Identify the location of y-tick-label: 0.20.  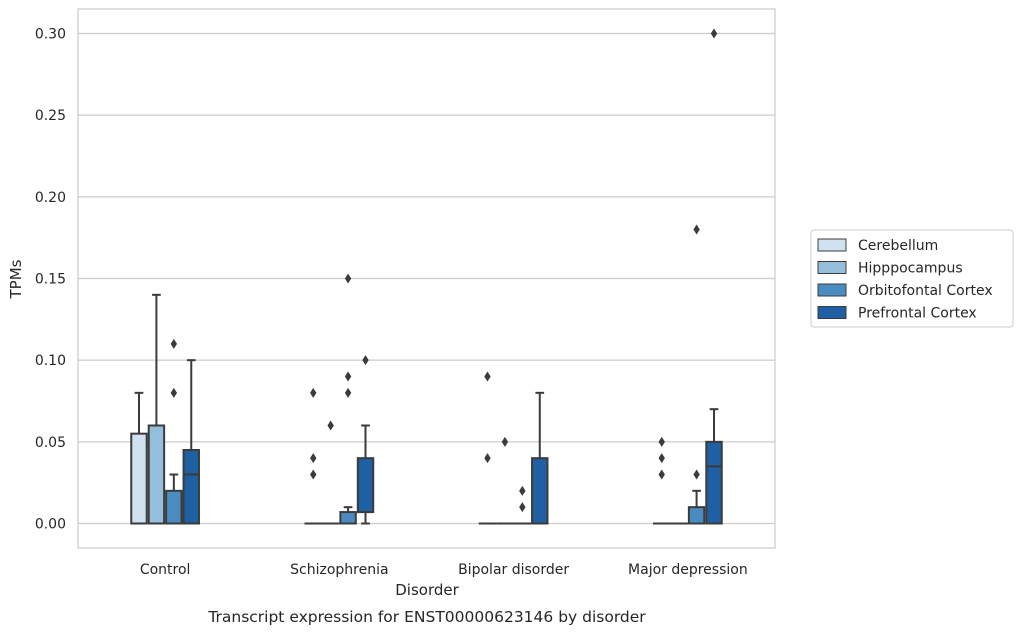
(50, 198).